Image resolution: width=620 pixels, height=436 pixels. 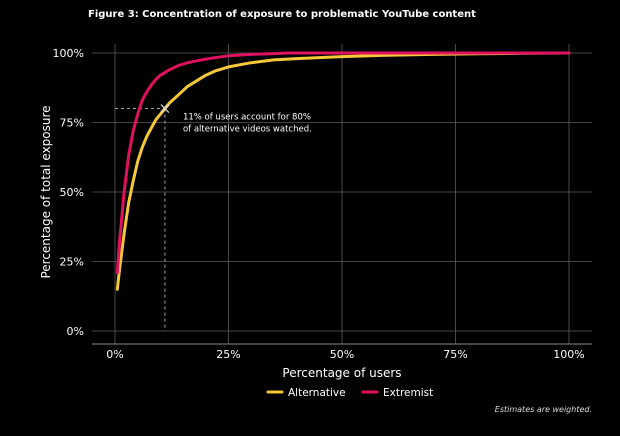 What do you see at coordinates (75, 331) in the screenshot?
I see `y-tick-label: 0%` at bounding box center [75, 331].